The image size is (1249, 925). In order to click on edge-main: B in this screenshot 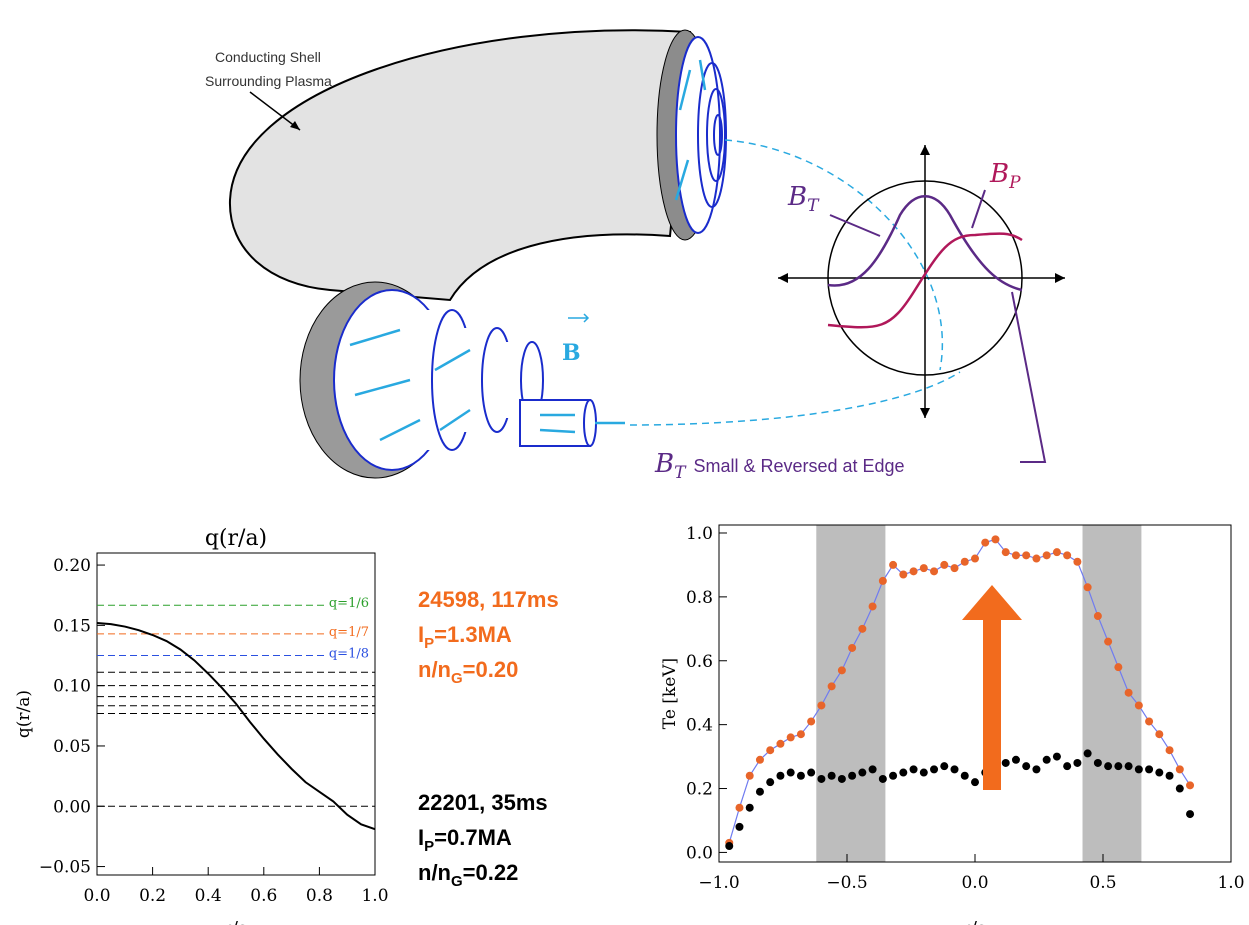, I will do `click(664, 464)`.